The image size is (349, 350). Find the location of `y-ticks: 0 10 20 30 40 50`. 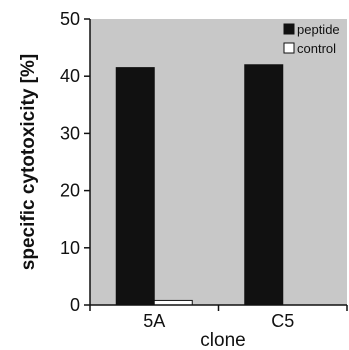

y-ticks: 0 10 20 30 40 50 is located at coordinates (75, 162).